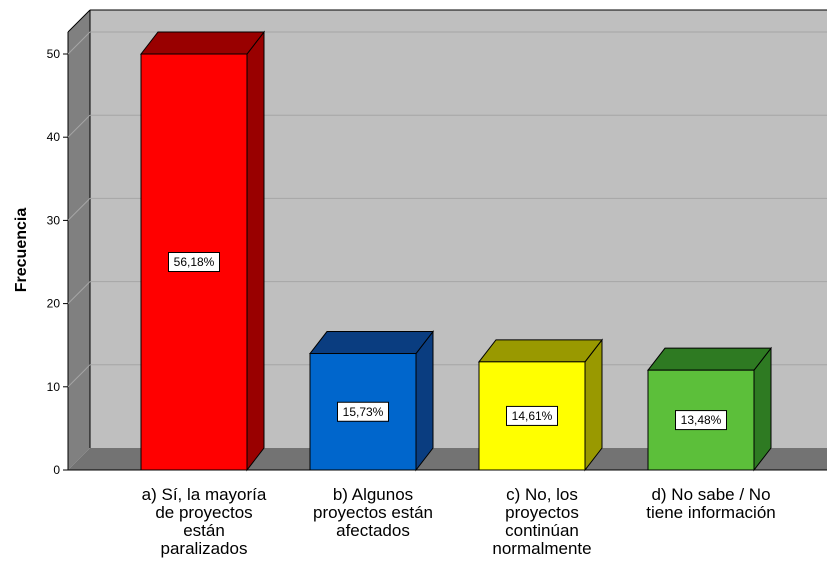  I want to click on x-category-label-line: están, so click(204, 530).